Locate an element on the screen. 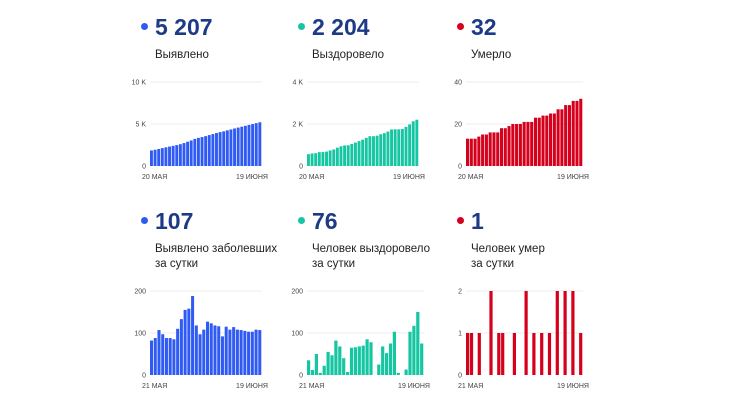 The image size is (730, 400). label-line: Умерло is located at coordinates (491, 55).